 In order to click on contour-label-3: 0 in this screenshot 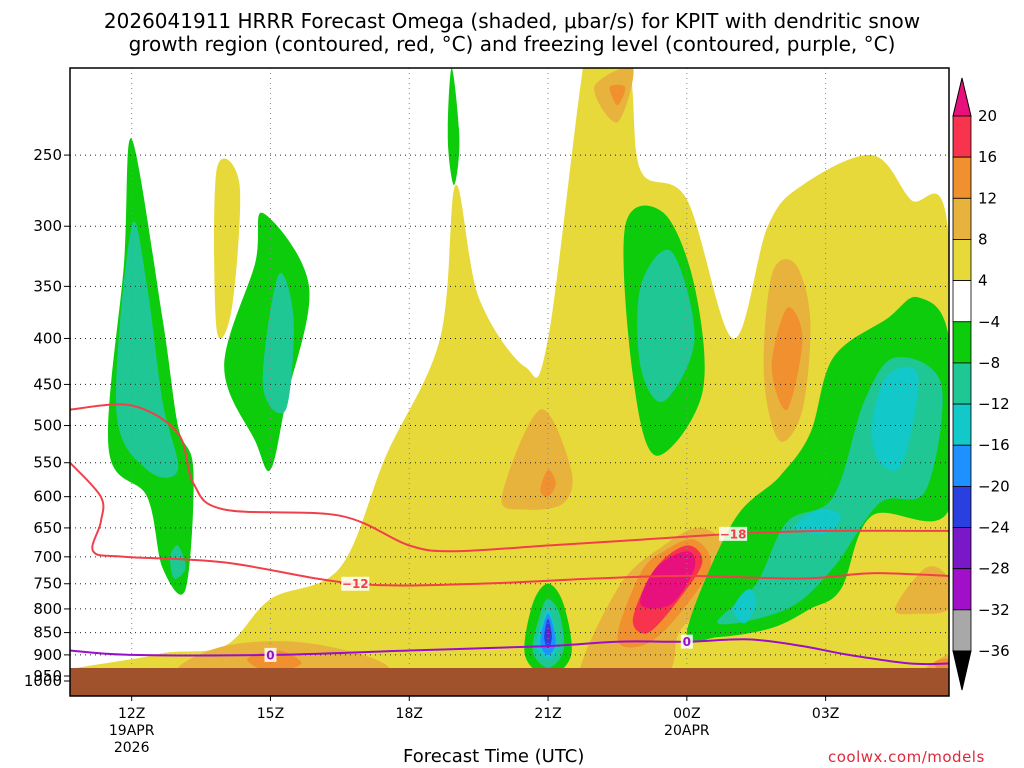, I will do `click(687, 642)`.